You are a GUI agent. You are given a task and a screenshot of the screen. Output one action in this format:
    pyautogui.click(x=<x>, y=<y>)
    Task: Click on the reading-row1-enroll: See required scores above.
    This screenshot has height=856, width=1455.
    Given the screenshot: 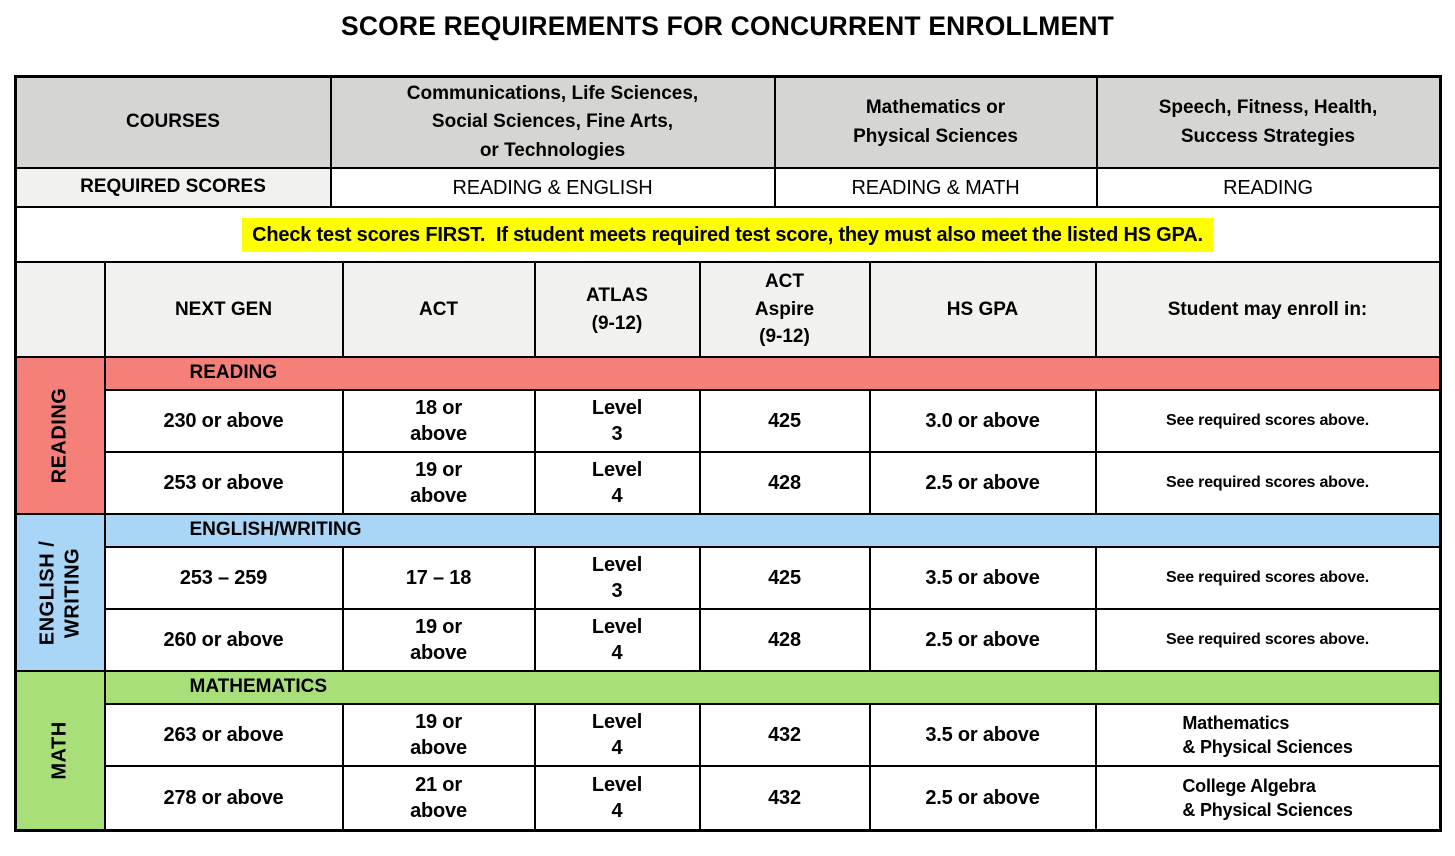 What is the action you would take?
    pyautogui.click(x=1267, y=422)
    